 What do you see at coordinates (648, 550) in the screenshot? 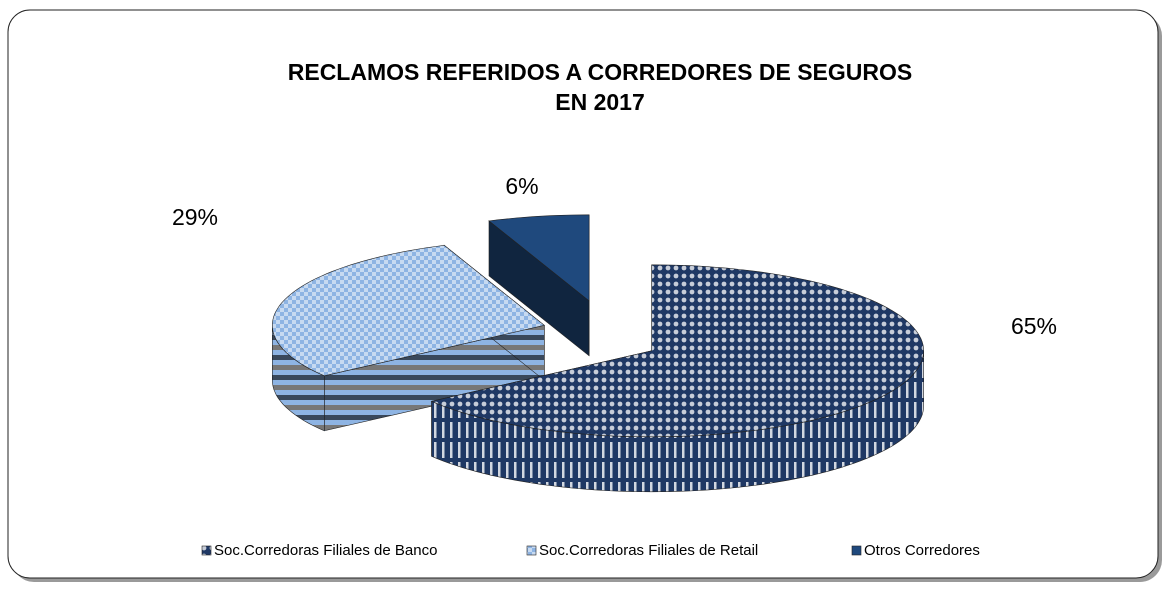
I see `legend-label: Soc.Corredoras Filiales de Retail` at bounding box center [648, 550].